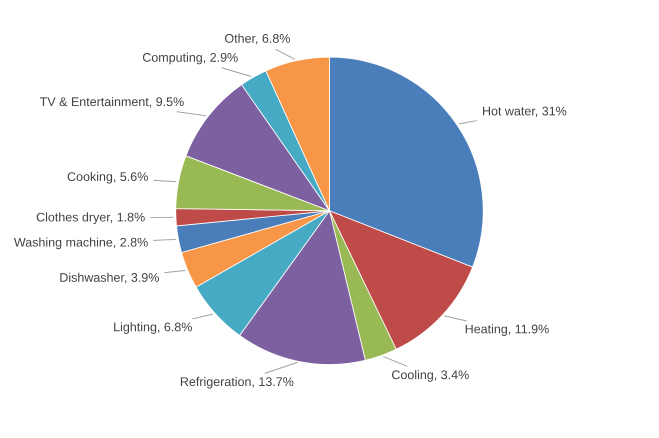 The image size is (659, 438). What do you see at coordinates (257, 39) in the screenshot?
I see `slice-label: Other, 6.8%` at bounding box center [257, 39].